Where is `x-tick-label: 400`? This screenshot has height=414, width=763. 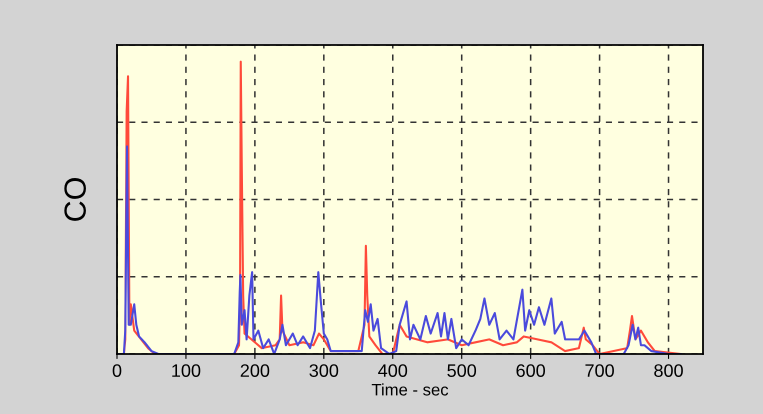 x-tick-label: 400 is located at coordinates (393, 370).